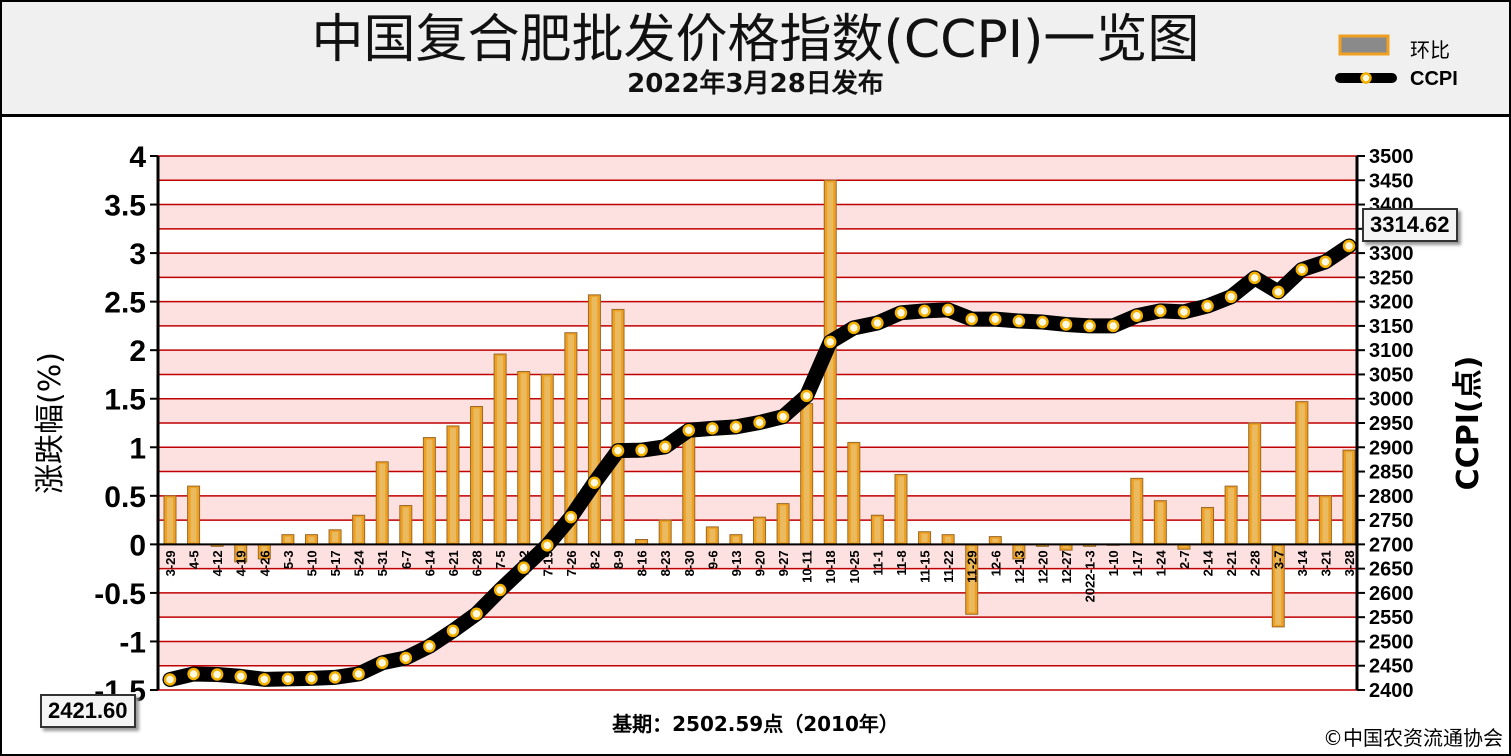 Image resolution: width=1511 pixels, height=756 pixels. I want to click on y-tick-label: 4, so click(137, 157).